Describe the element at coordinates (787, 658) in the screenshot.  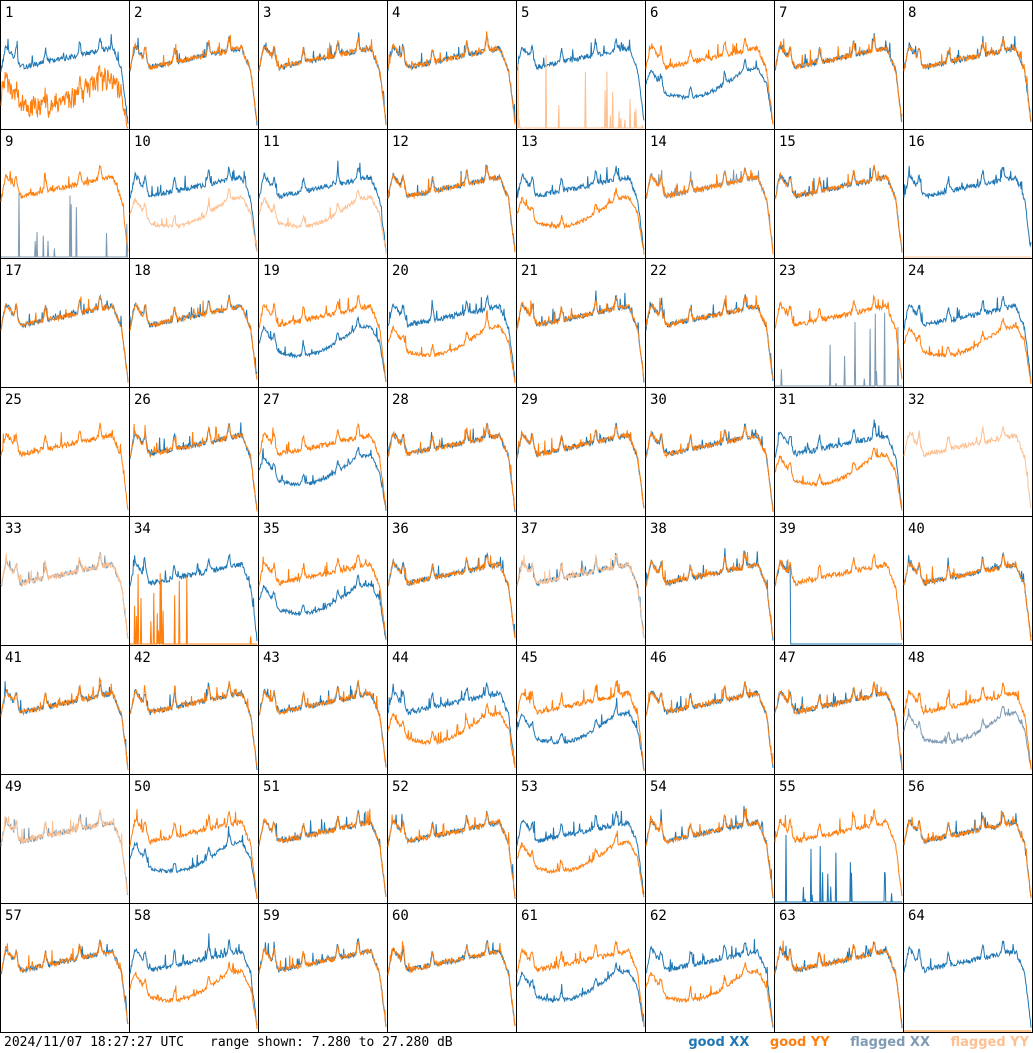
I see `panel-label: 47` at that location.